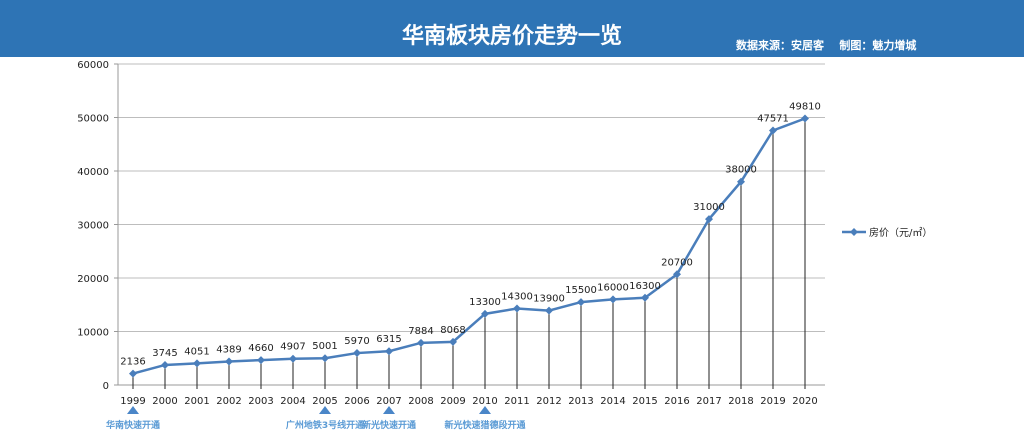 Image resolution: width=1024 pixels, height=442 pixels. I want to click on x-tick-label: 2002, so click(228, 401).